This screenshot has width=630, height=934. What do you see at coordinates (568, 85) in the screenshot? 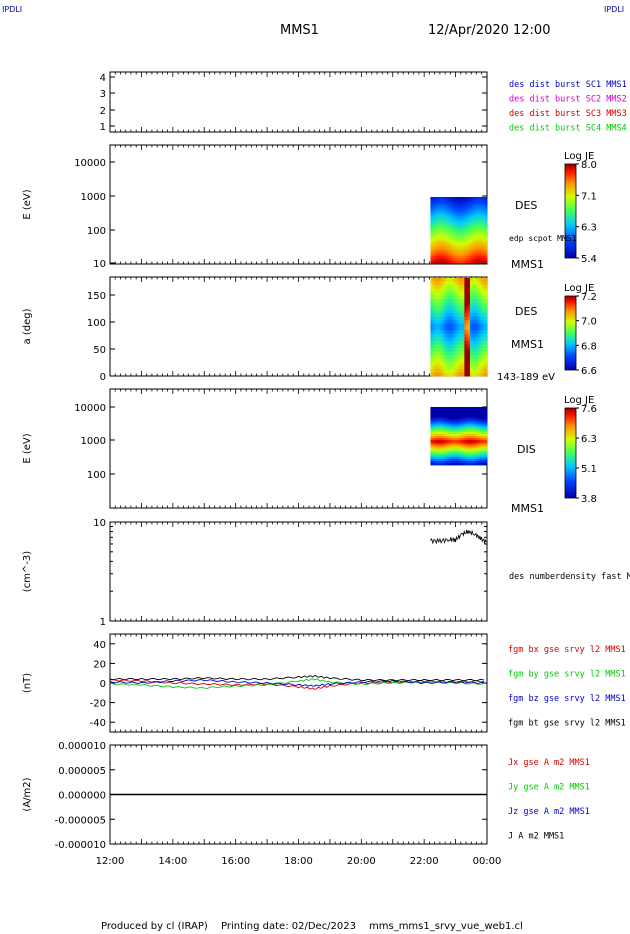
I see `legend-burst-1: des dist burst SC1 MMS1` at bounding box center [568, 85].